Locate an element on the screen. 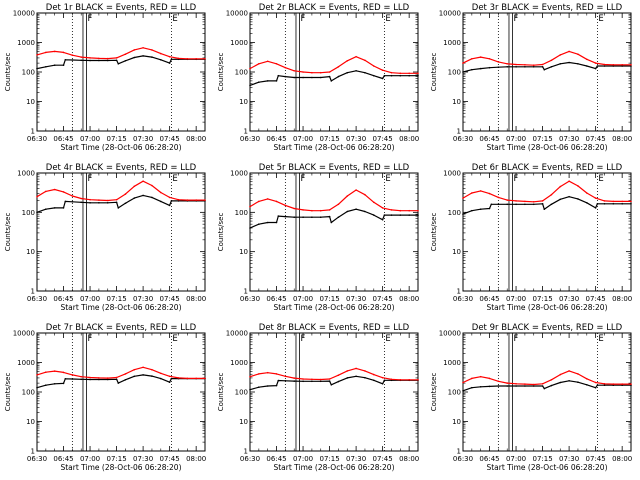  plot-frame is located at coordinates (121, 232).